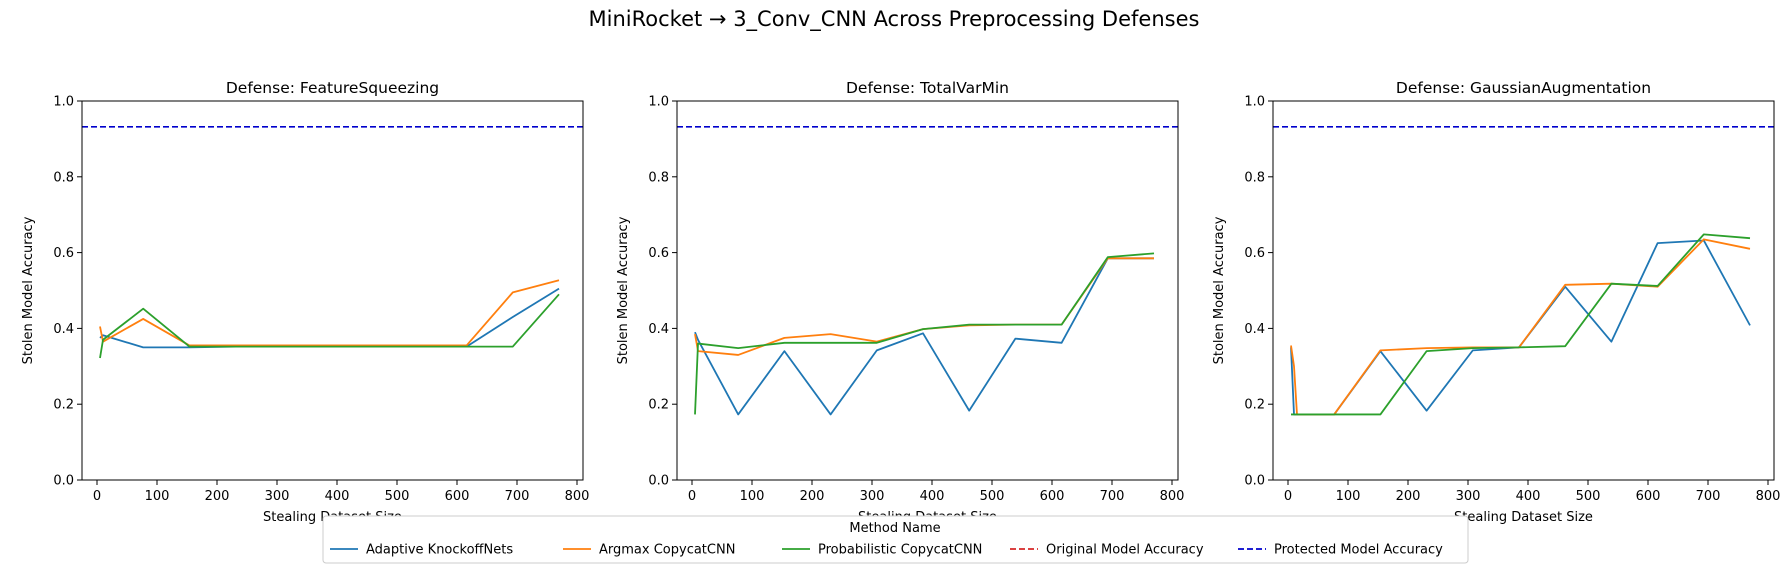 Image resolution: width=1788 pixels, height=571 pixels. Describe the element at coordinates (1523, 88) in the screenshot. I see `subplot-title: Defense: GaussianAugmentation` at that location.